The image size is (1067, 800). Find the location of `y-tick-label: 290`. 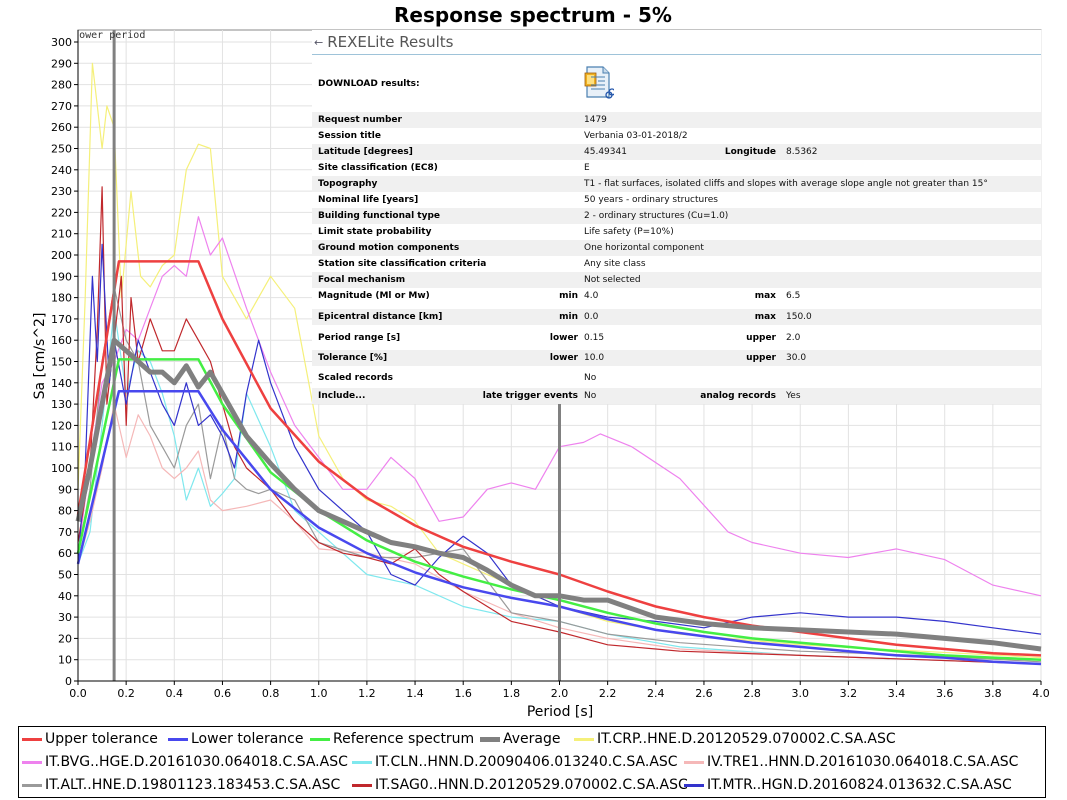

y-tick-label: 290 is located at coordinates (61, 63).